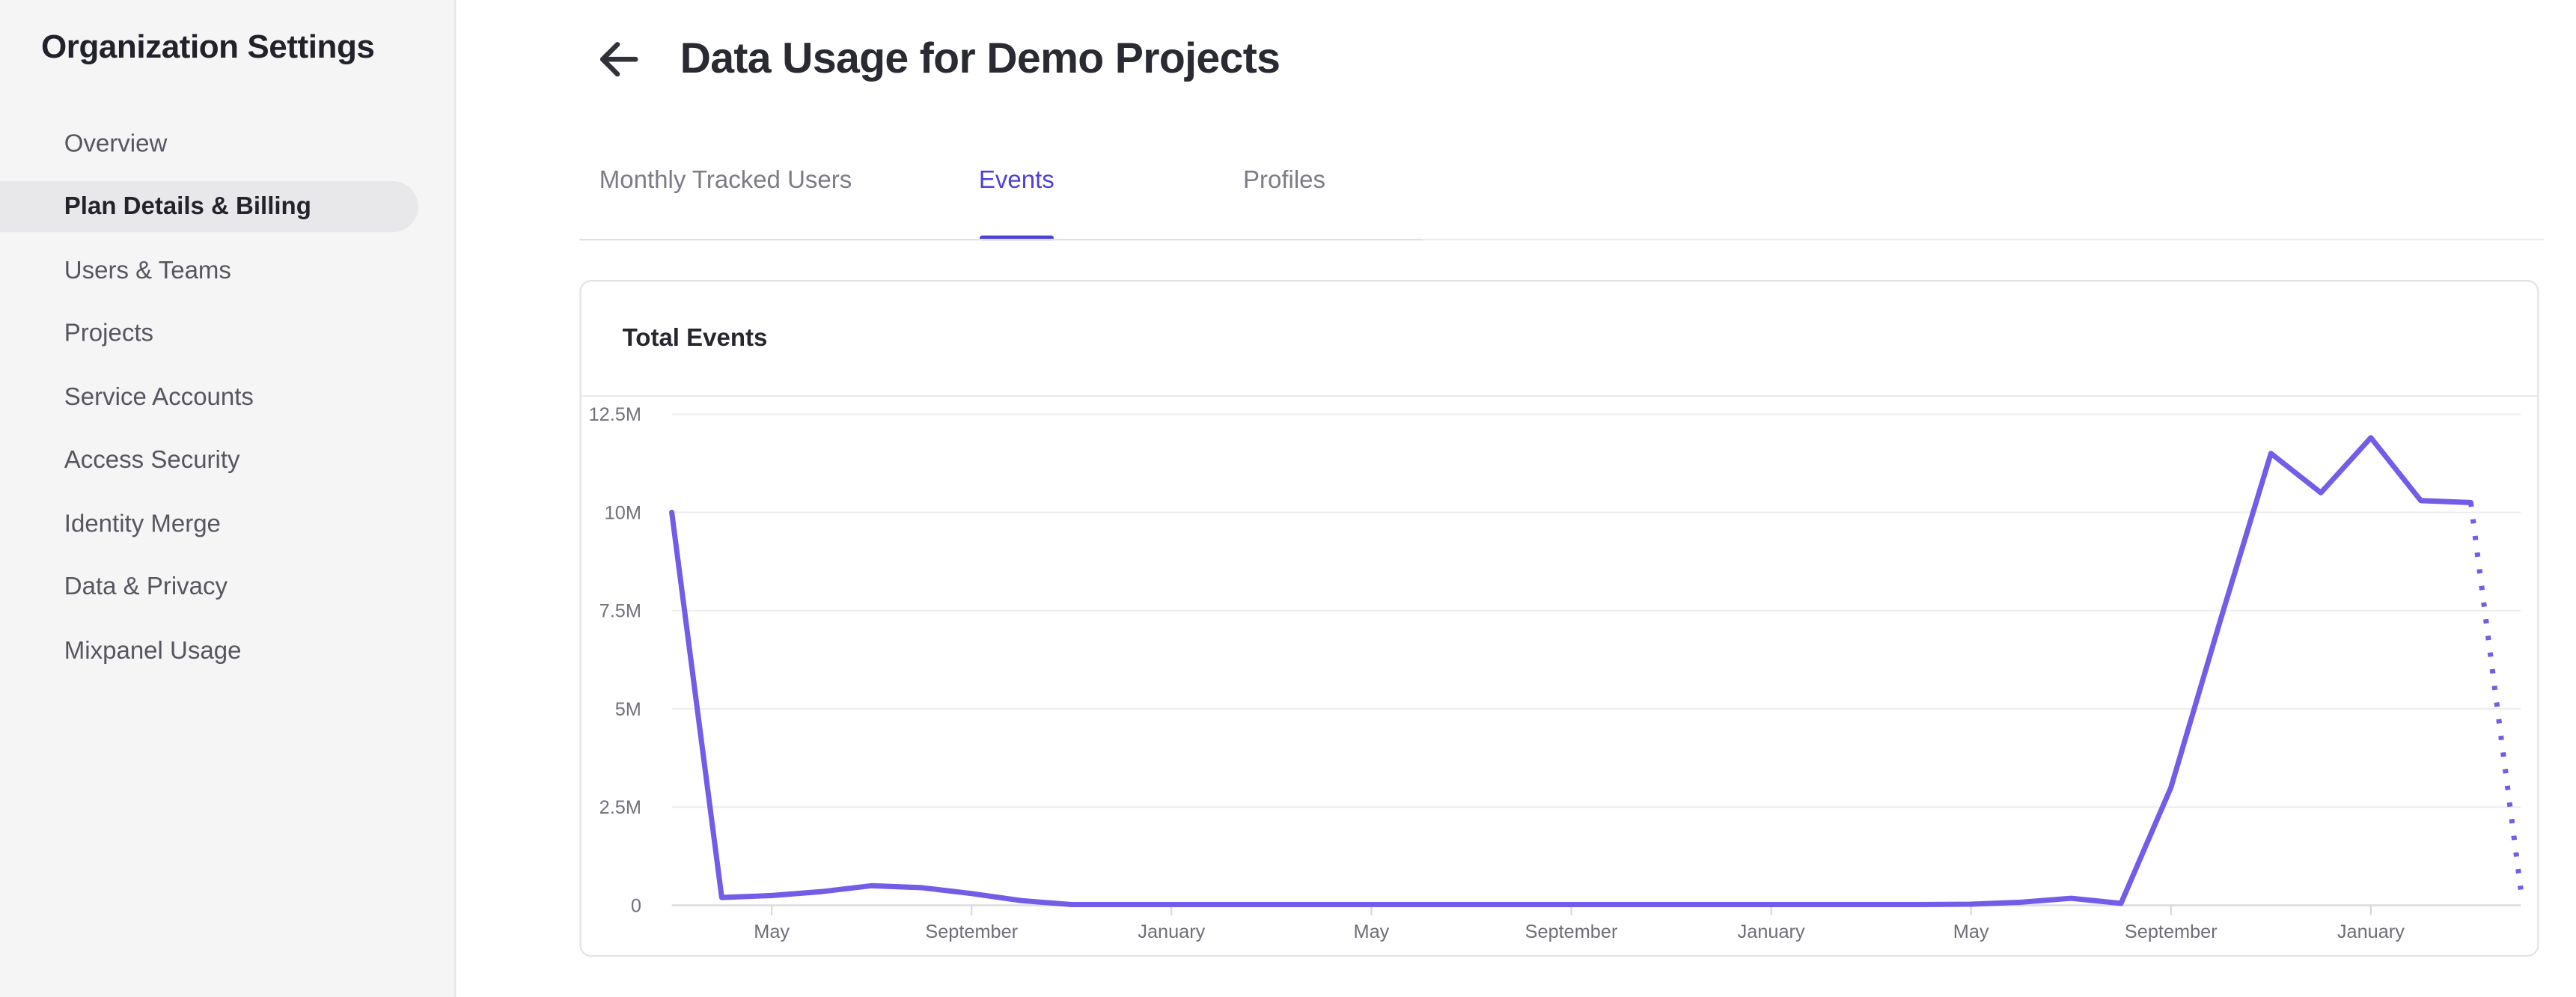 Image resolution: width=2576 pixels, height=997 pixels. I want to click on sidebar-item-plan-details-billing: Plan Details & Billing, so click(227, 207).